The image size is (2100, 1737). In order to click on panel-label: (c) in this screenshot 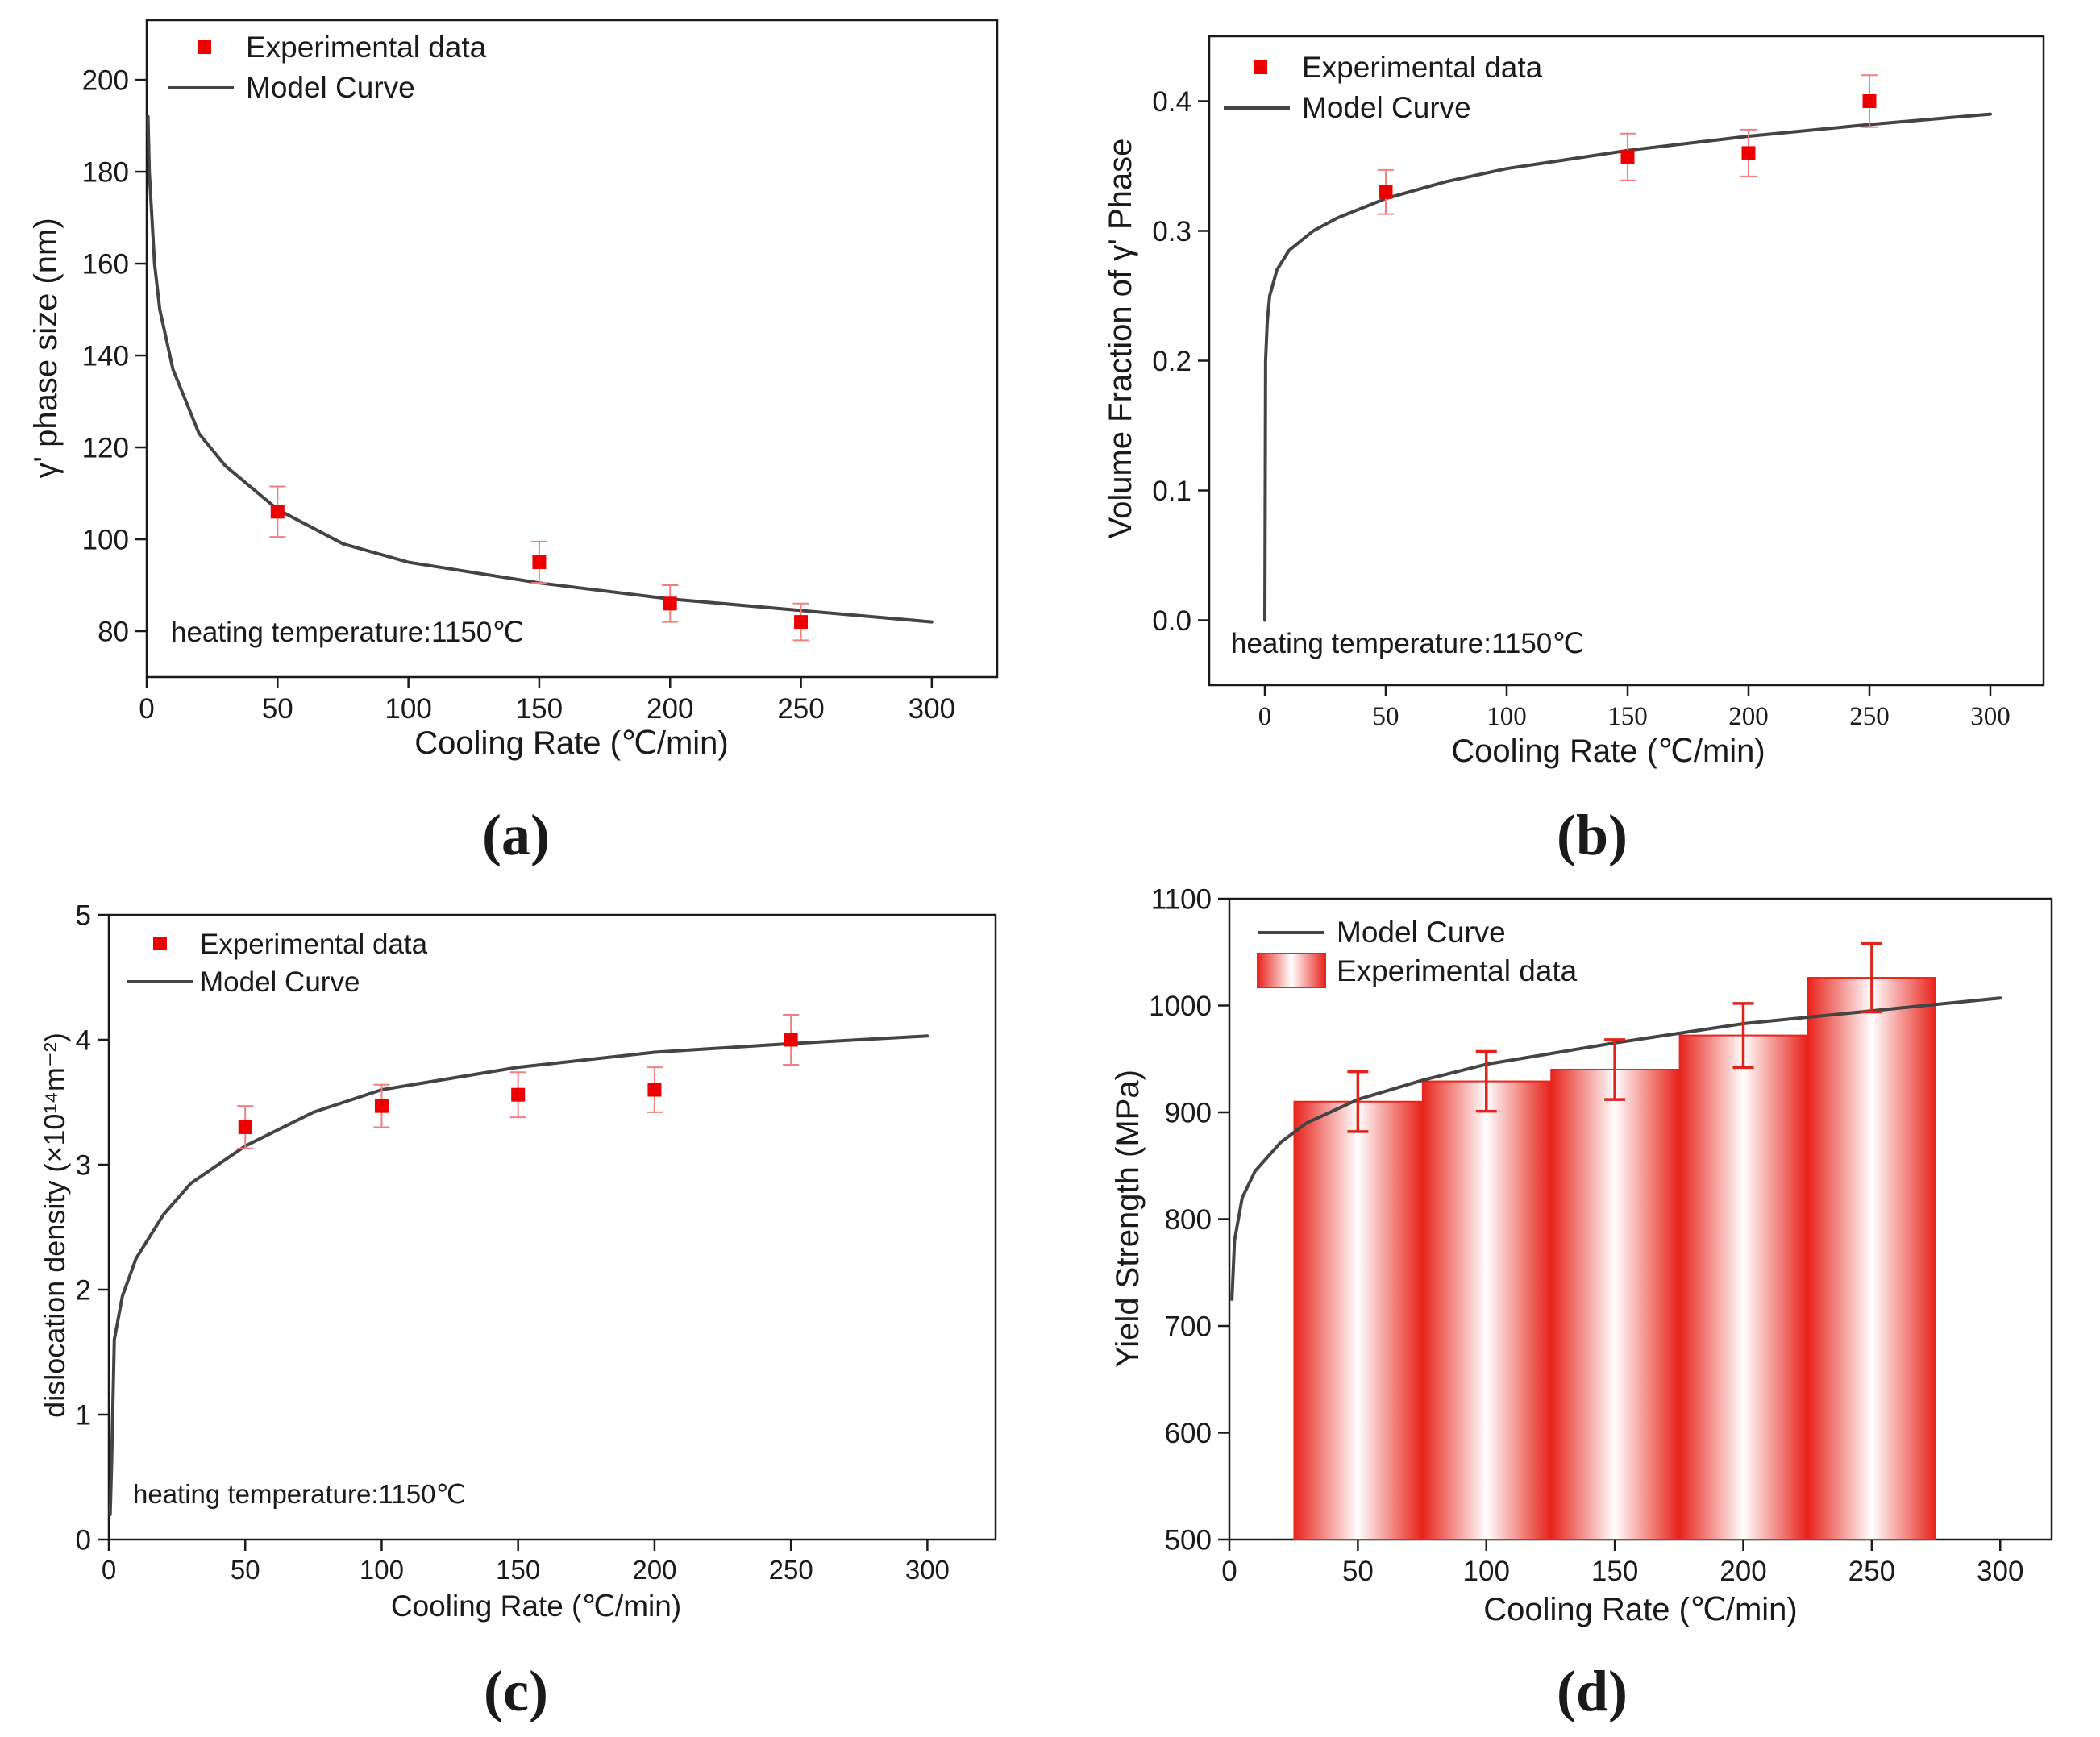, I will do `click(516, 1691)`.